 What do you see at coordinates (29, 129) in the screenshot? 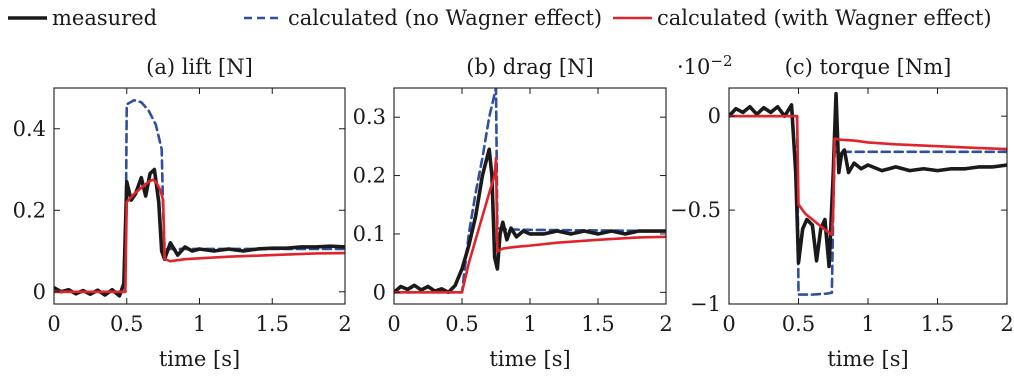
I see `y-tick-label: 0.4` at bounding box center [29, 129].